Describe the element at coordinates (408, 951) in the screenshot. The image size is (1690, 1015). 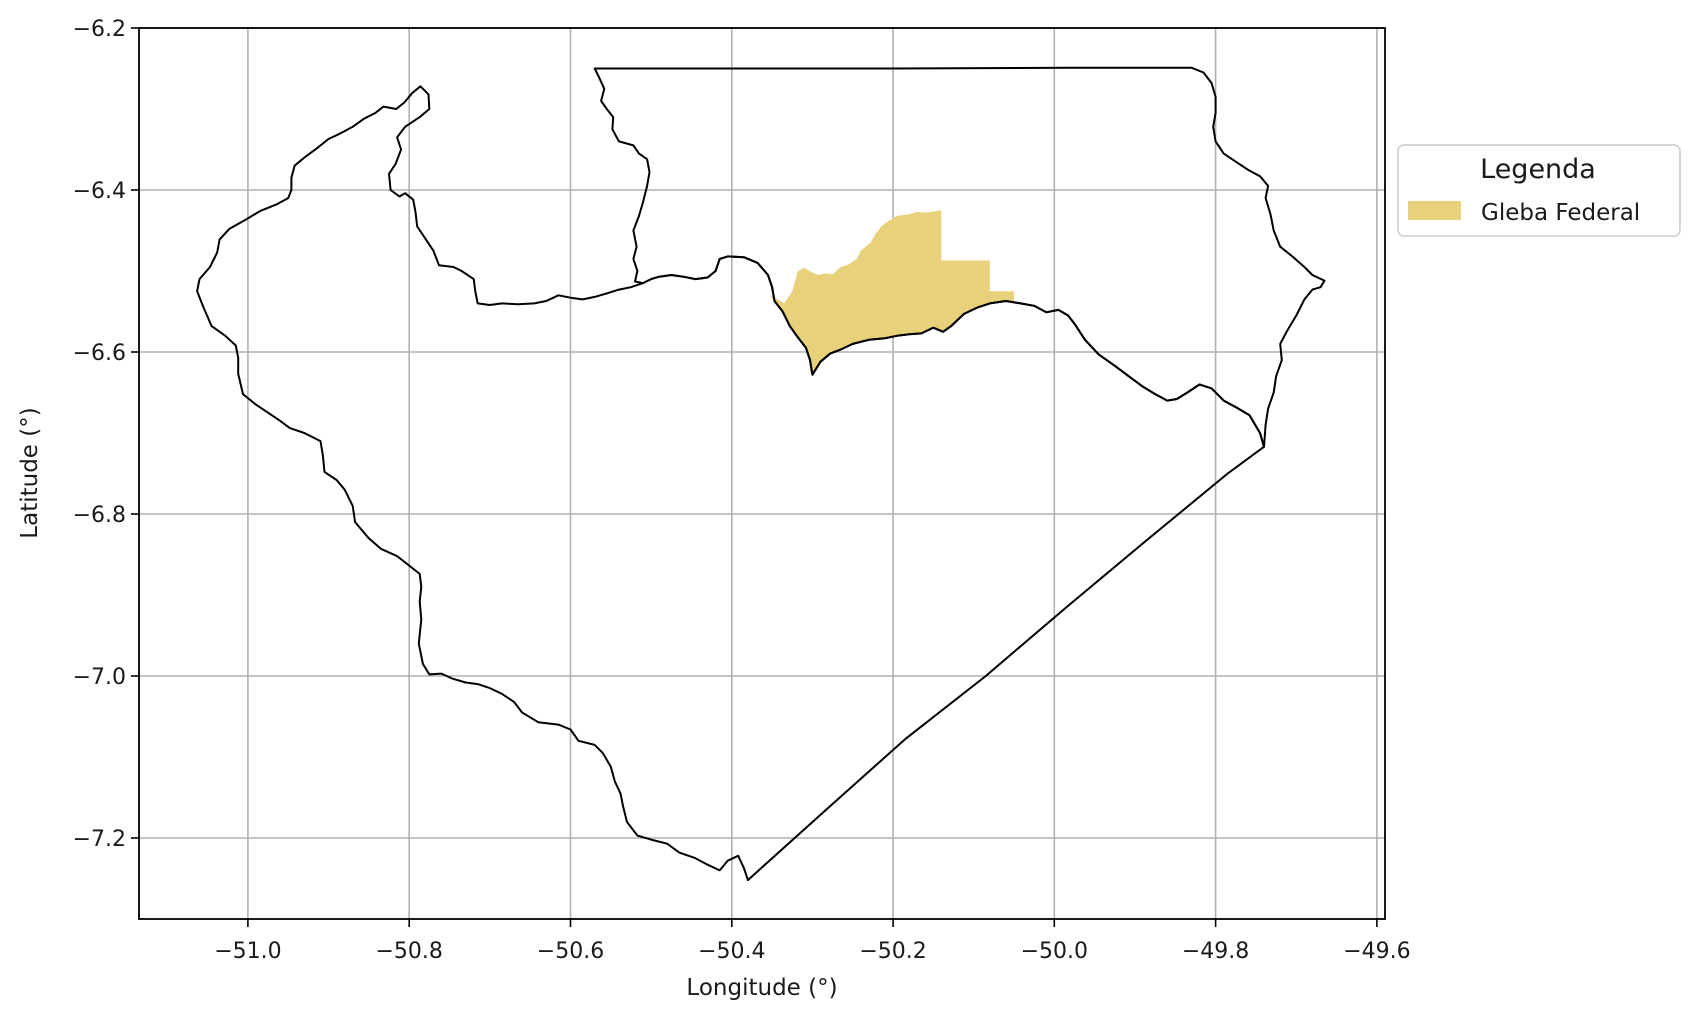
I see `x-tick-label: −50.8` at that location.